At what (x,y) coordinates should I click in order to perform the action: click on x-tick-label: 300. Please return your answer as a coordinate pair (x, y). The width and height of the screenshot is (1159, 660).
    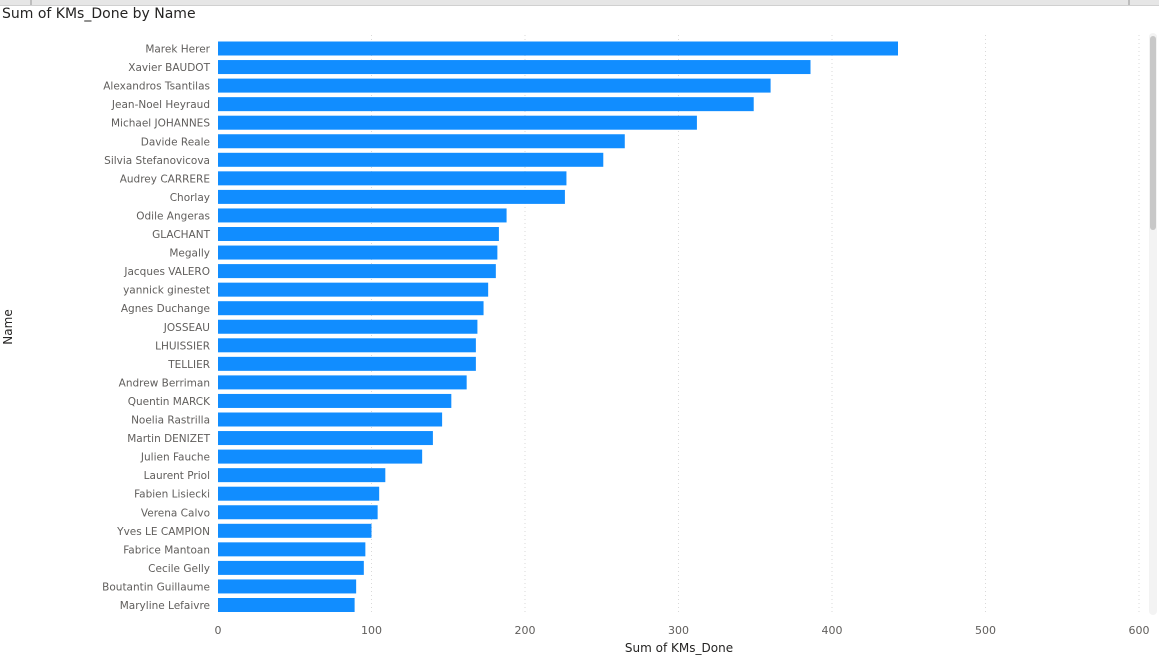
    Looking at the image, I should click on (678, 630).